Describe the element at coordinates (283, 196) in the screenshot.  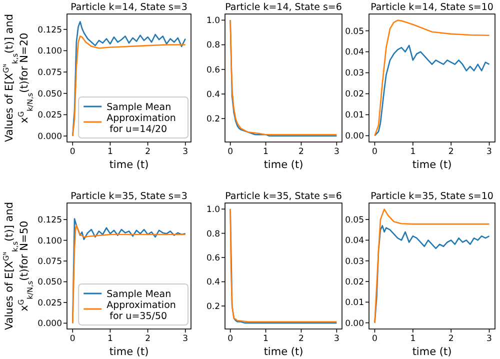
I see `chart-title: Particle k=35, State s=6` at that location.